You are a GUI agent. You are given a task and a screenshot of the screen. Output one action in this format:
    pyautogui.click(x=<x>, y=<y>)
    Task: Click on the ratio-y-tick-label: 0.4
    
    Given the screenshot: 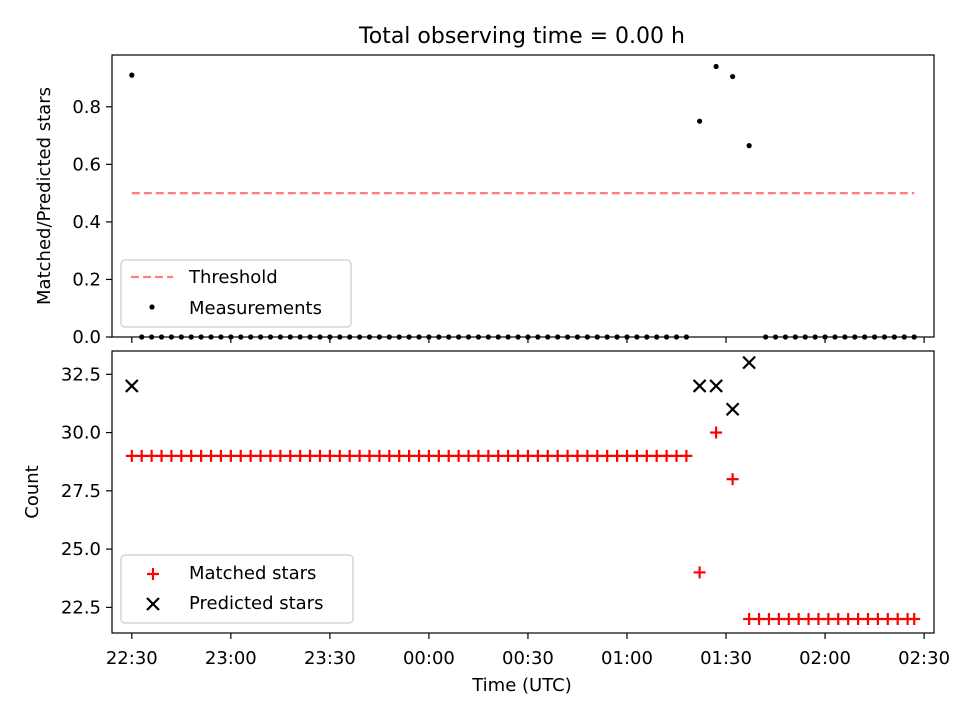 What is the action you would take?
    pyautogui.click(x=86, y=222)
    